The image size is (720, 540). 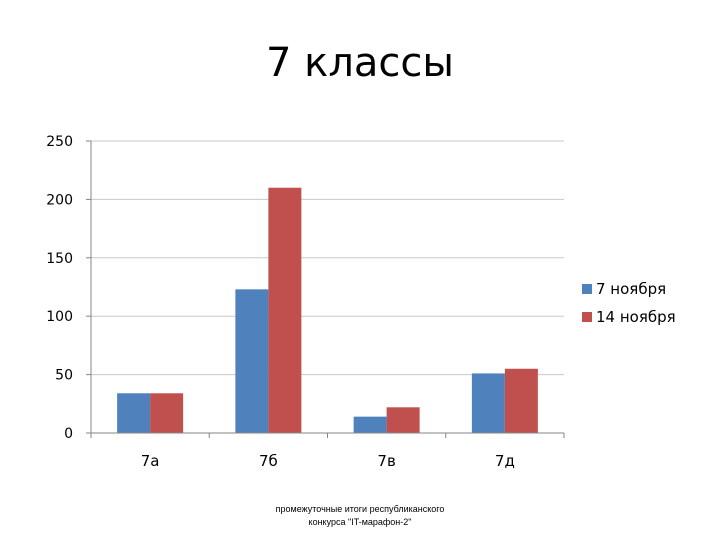 What do you see at coordinates (59, 288) in the screenshot?
I see `y-tick-labels: 0 50 100 150 200 250` at bounding box center [59, 288].